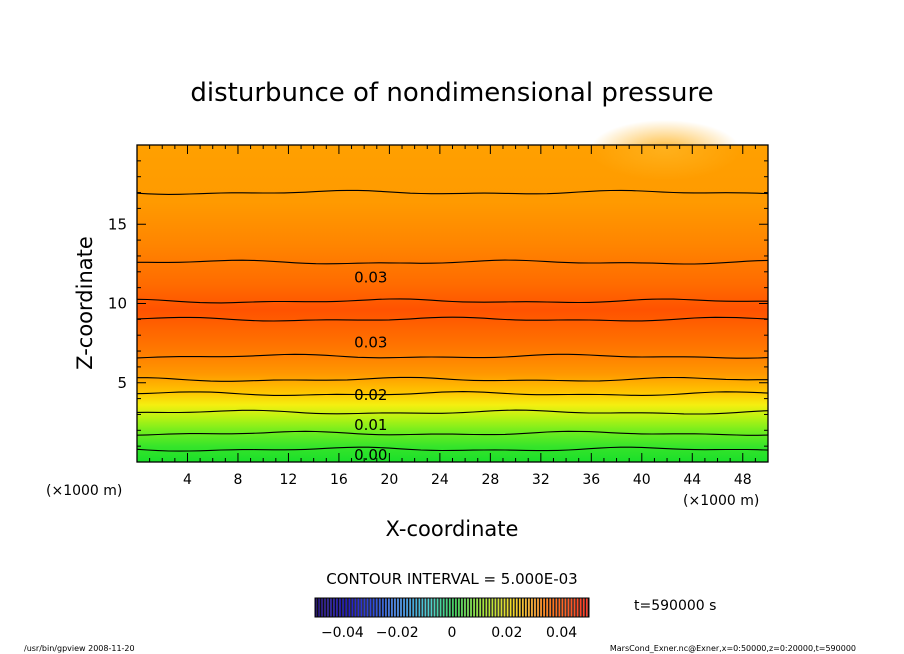 The width and height of the screenshot is (904, 654). Describe the element at coordinates (591, 480) in the screenshot. I see `x-tick-label: 36` at that location.